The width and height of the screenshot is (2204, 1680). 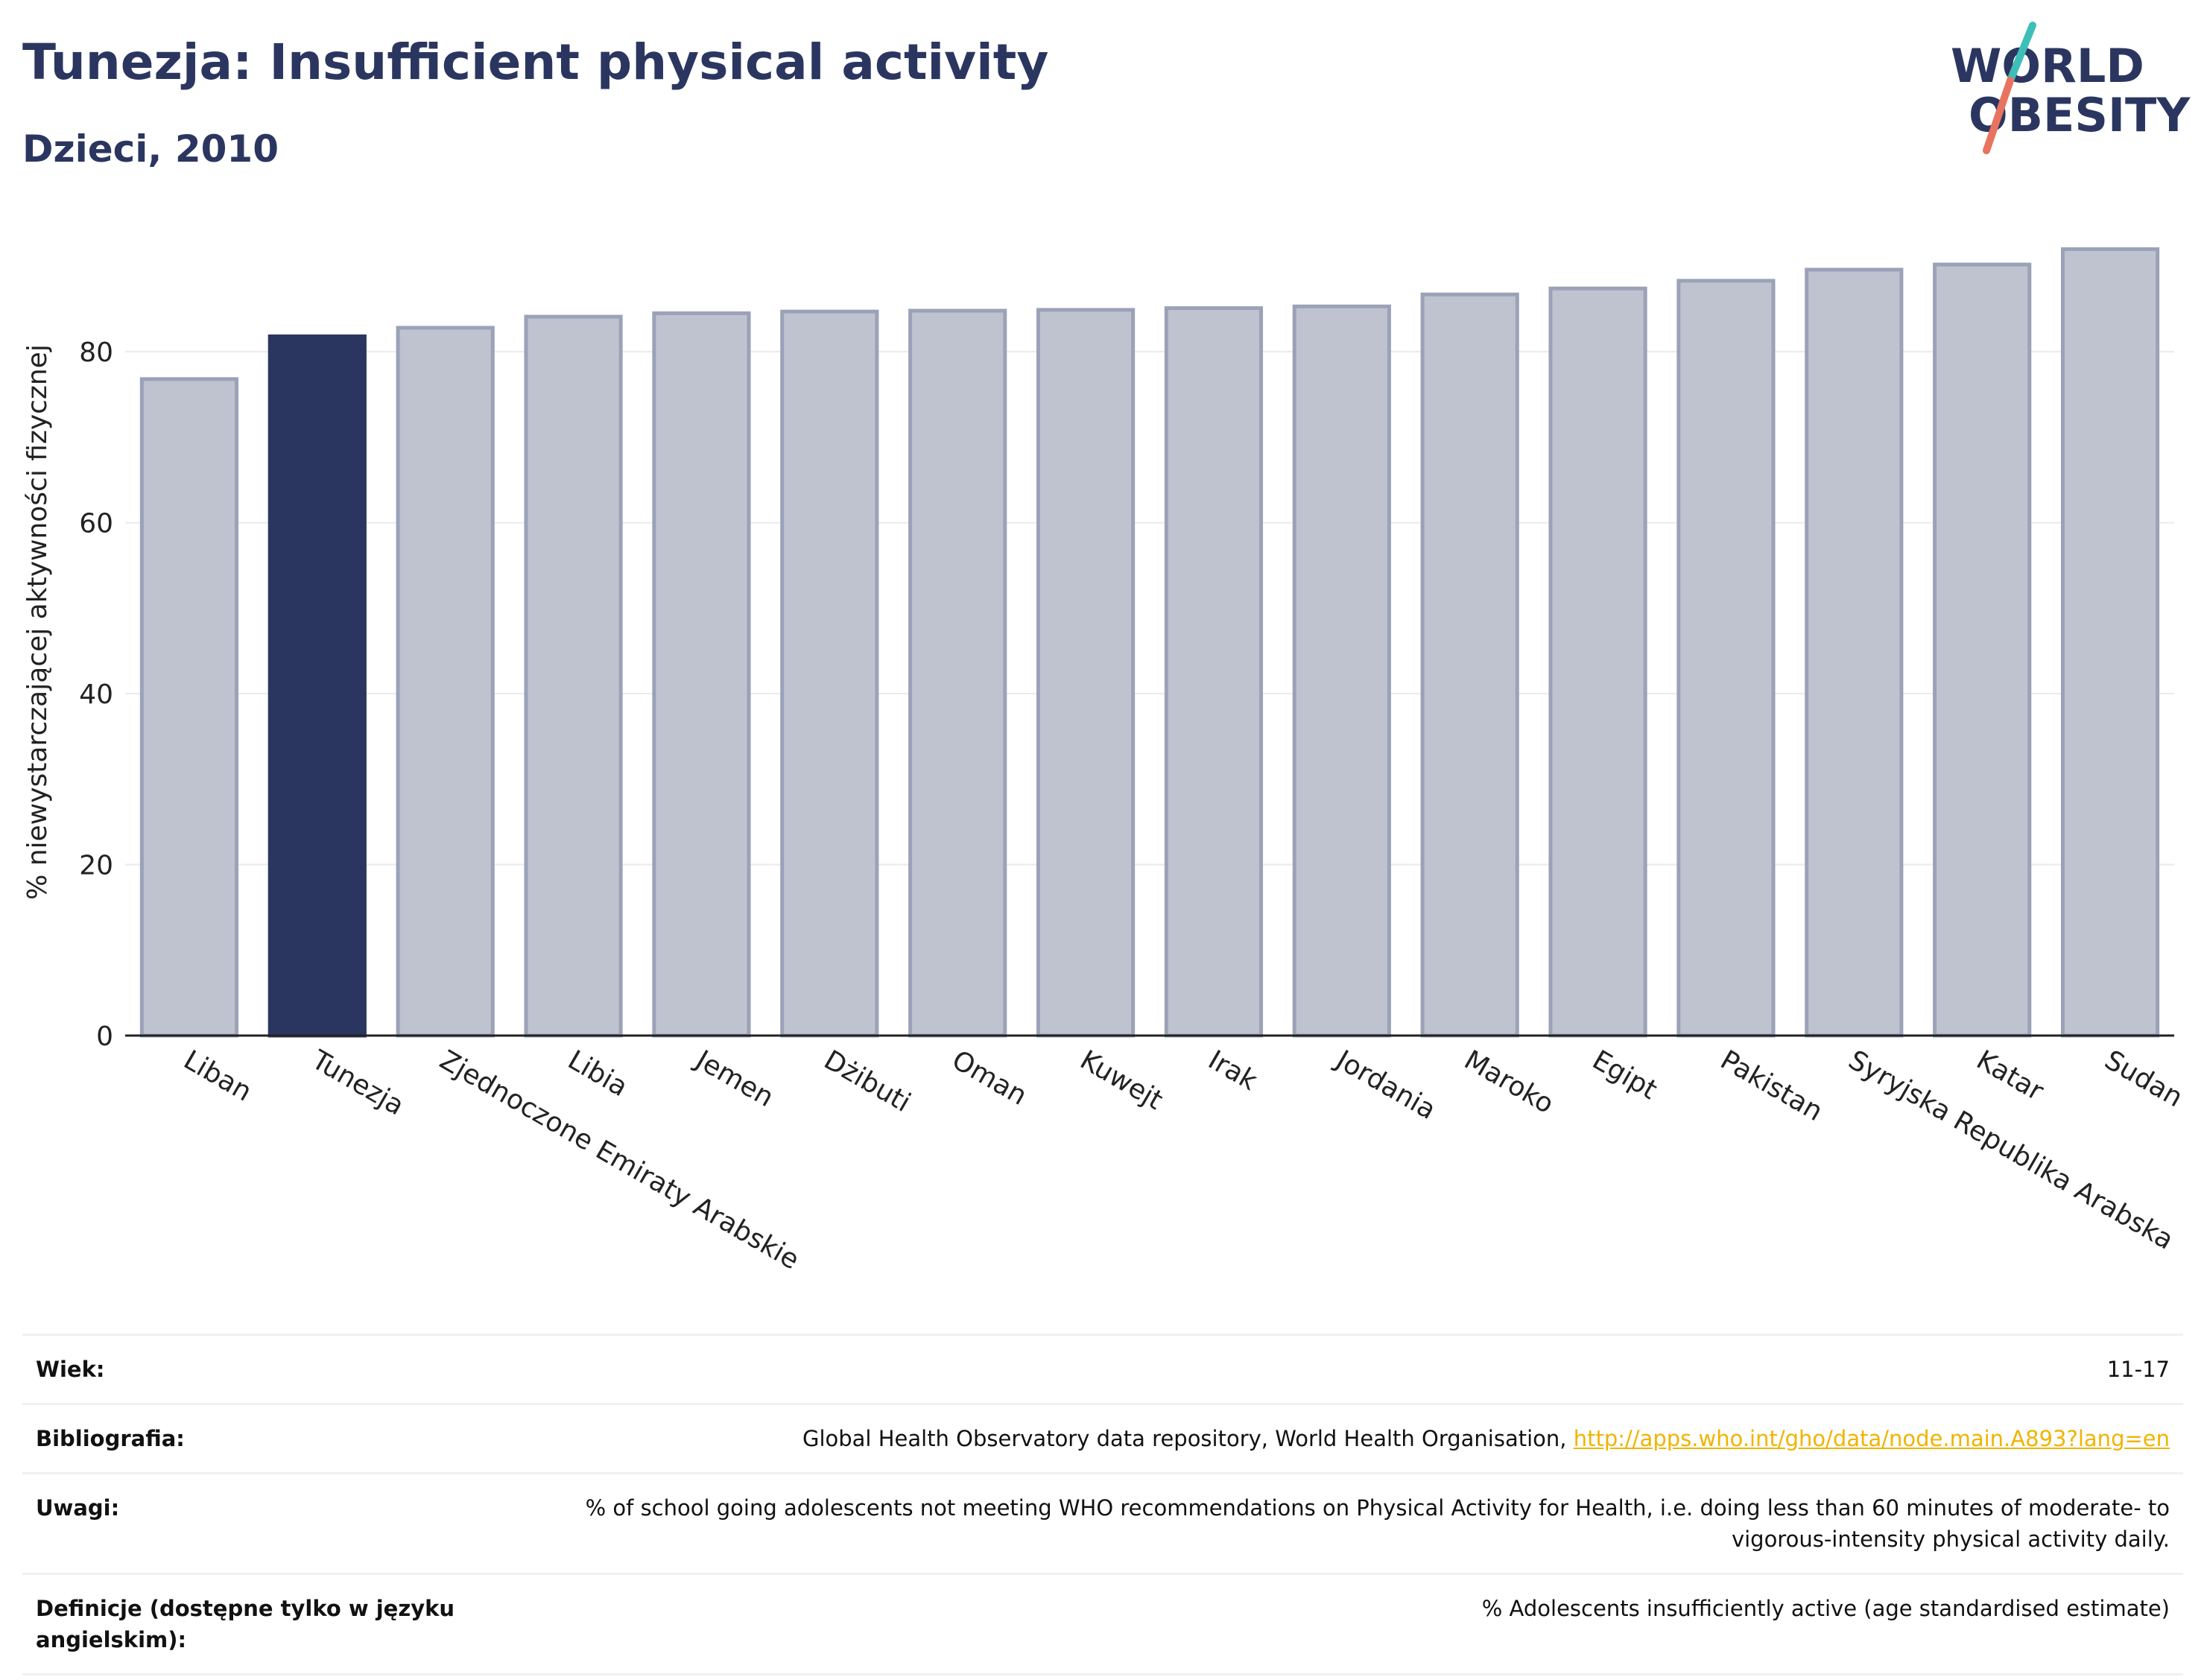 What do you see at coordinates (2048, 66) in the screenshot?
I see `logo-line1: WORLD` at bounding box center [2048, 66].